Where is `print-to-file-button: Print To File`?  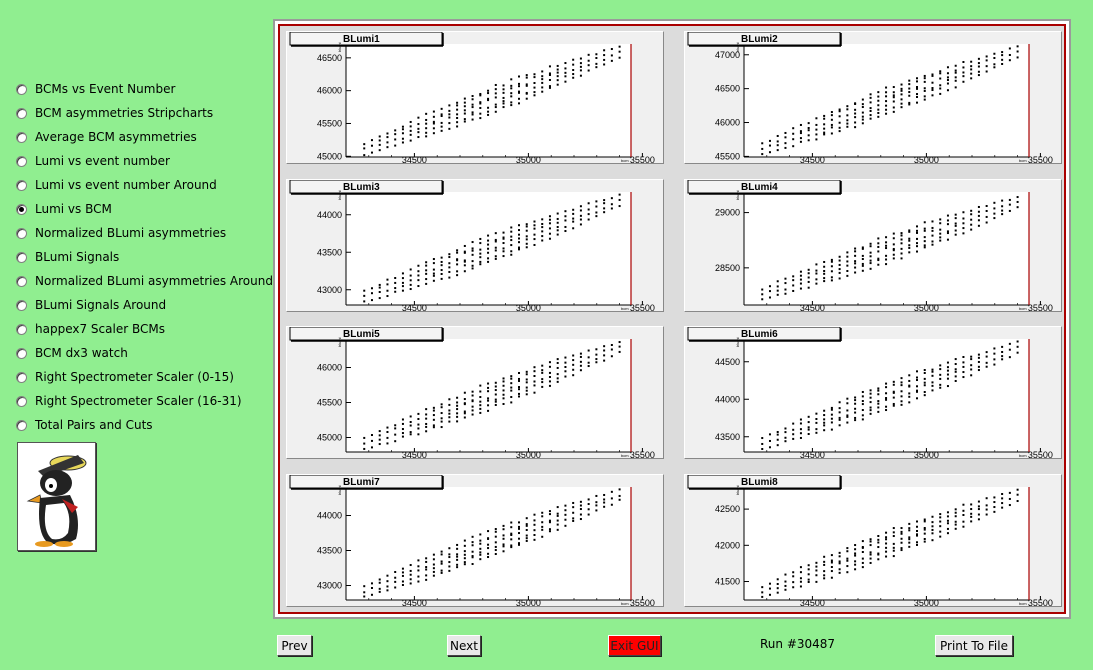
print-to-file-button: Print To File is located at coordinates (974, 645).